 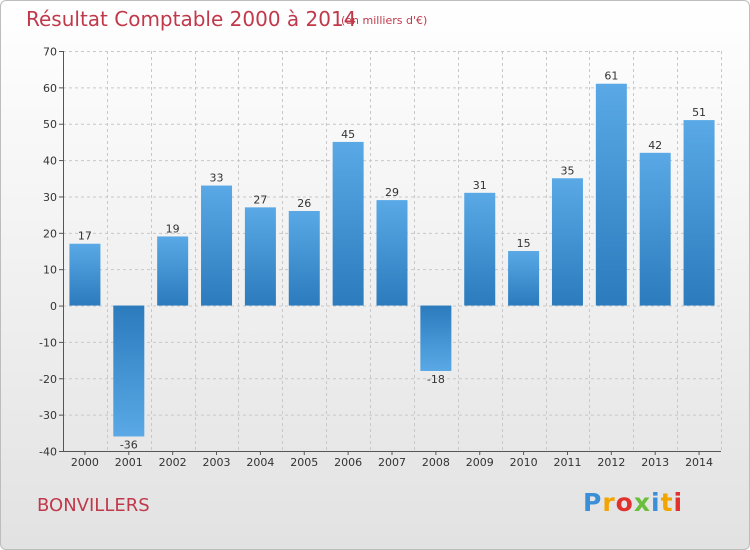 What do you see at coordinates (392, 462) in the screenshot?
I see `x-tick-label: 2007` at bounding box center [392, 462].